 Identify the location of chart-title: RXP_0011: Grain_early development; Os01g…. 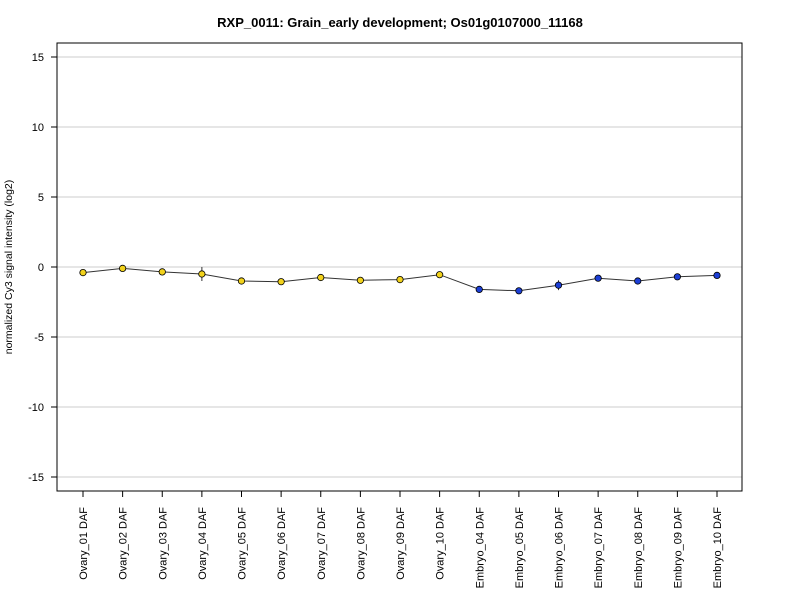
(400, 22).